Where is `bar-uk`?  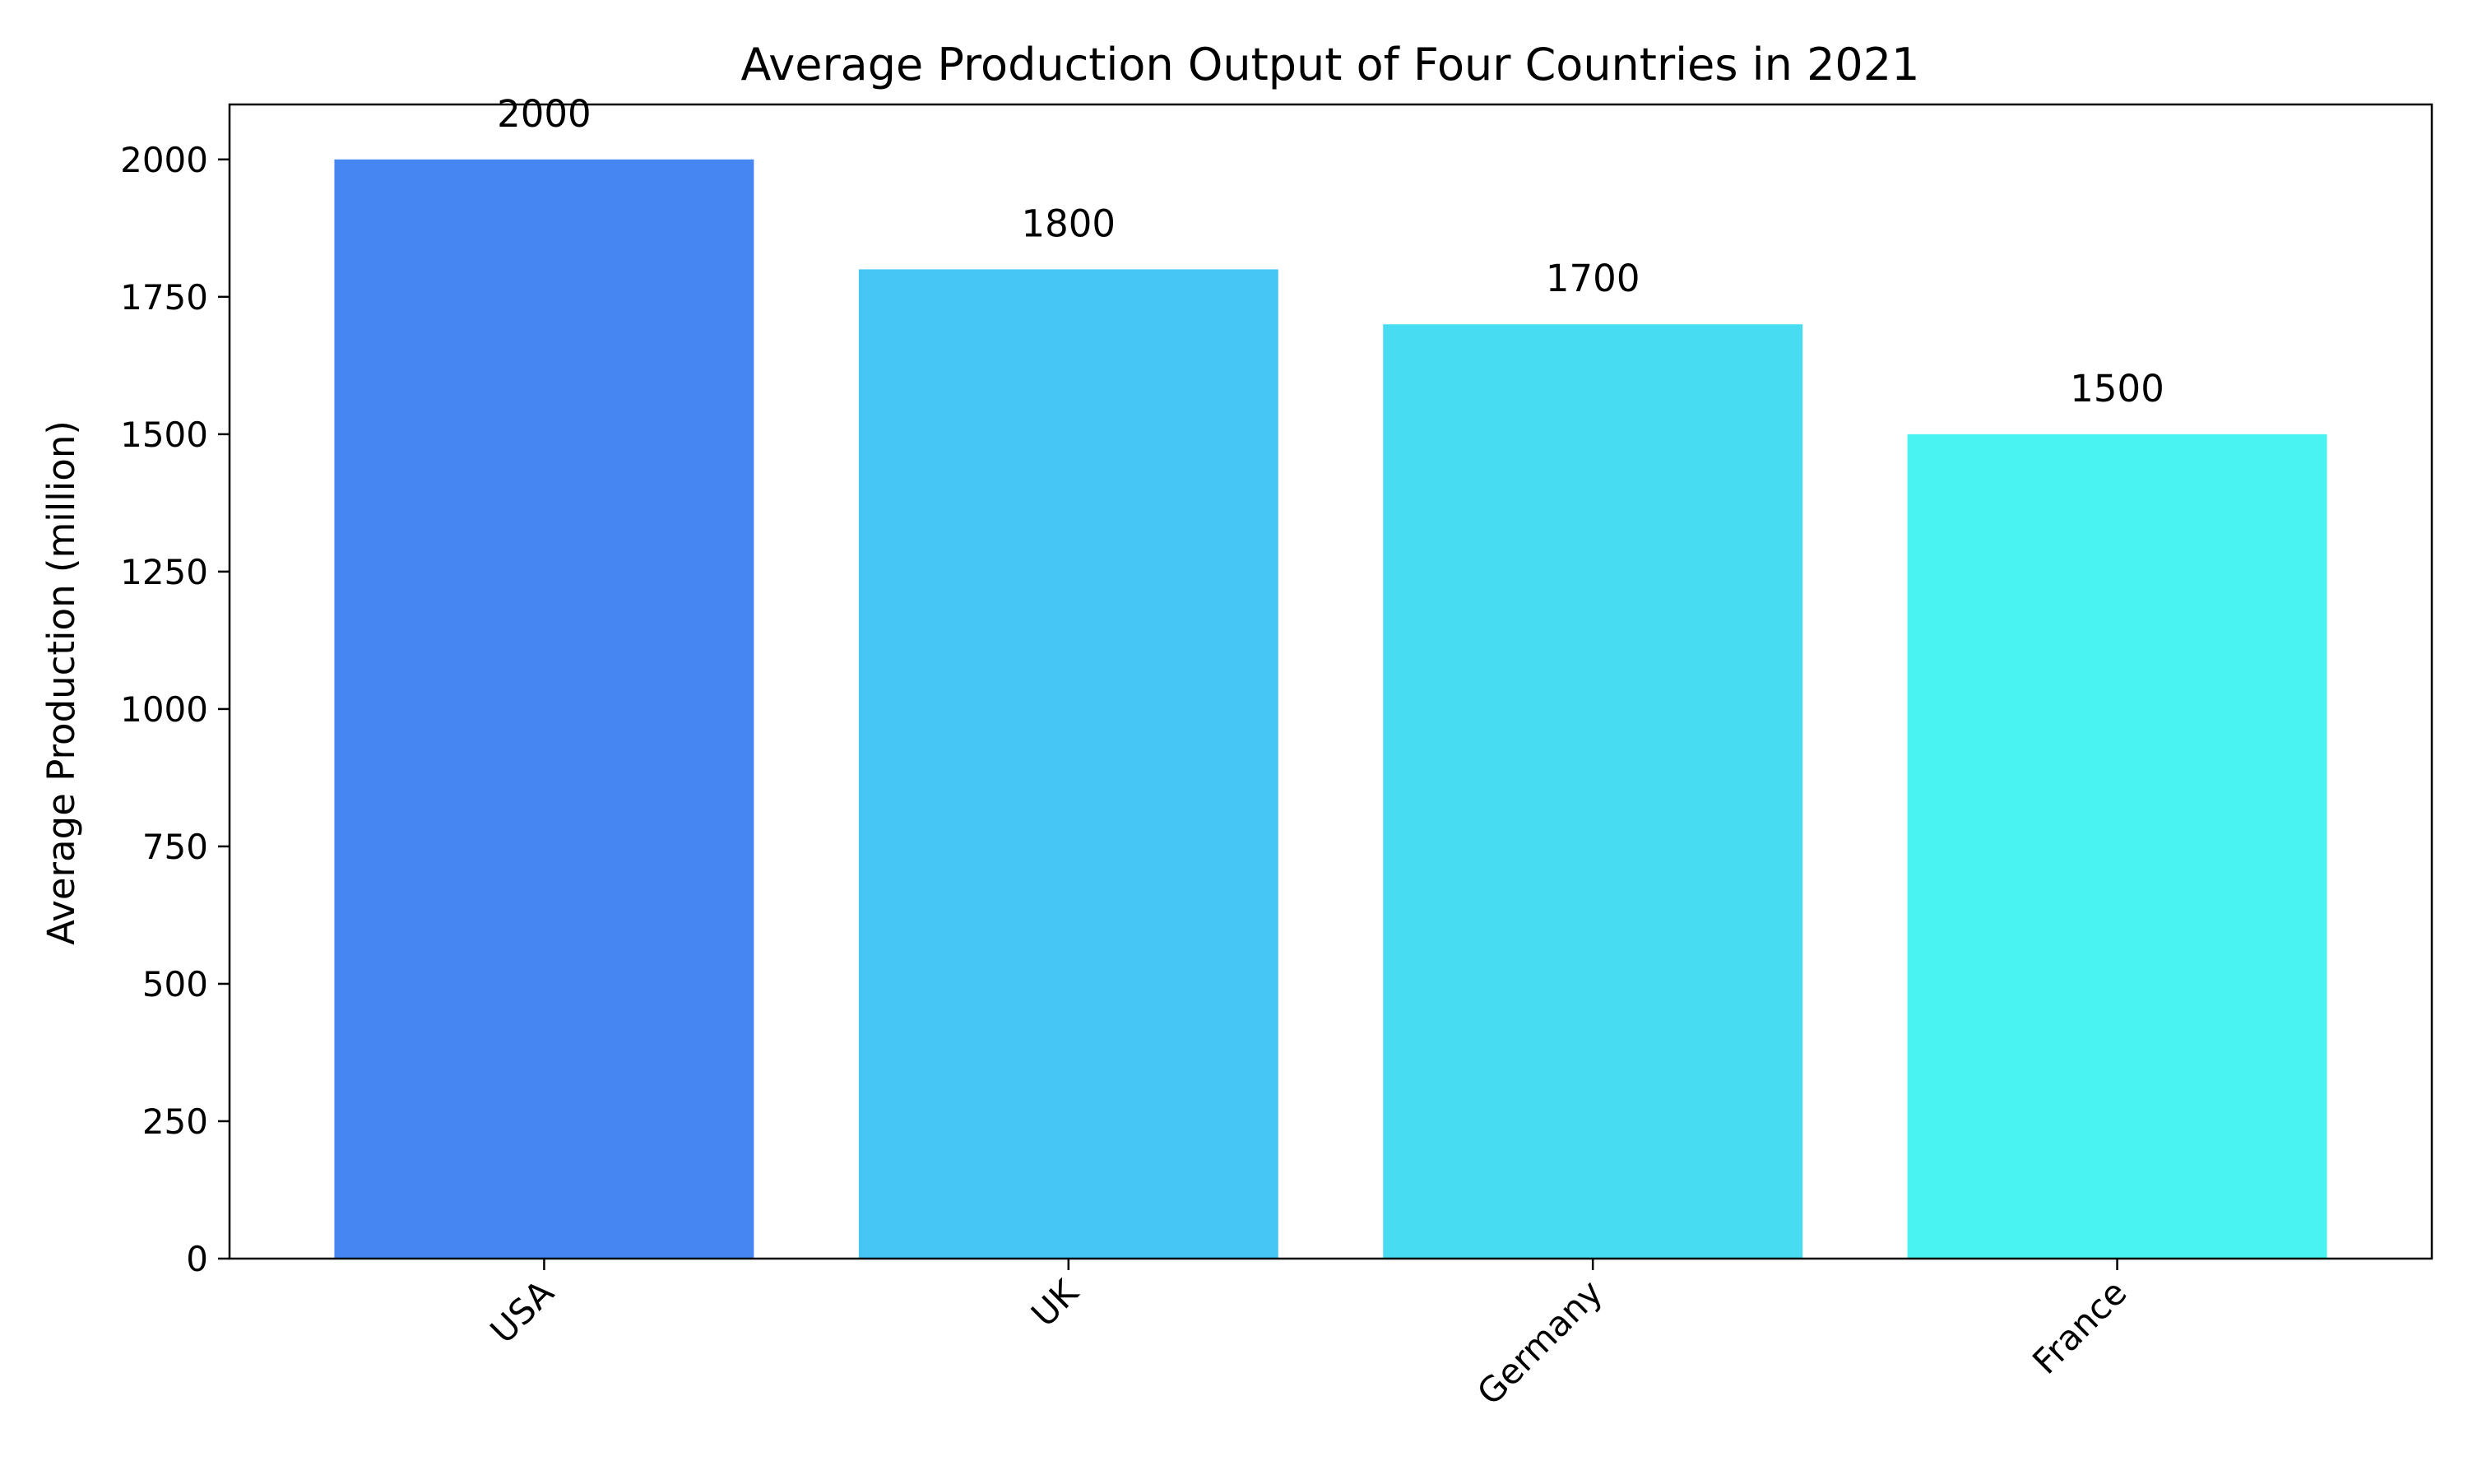
bar-uk is located at coordinates (1068, 764).